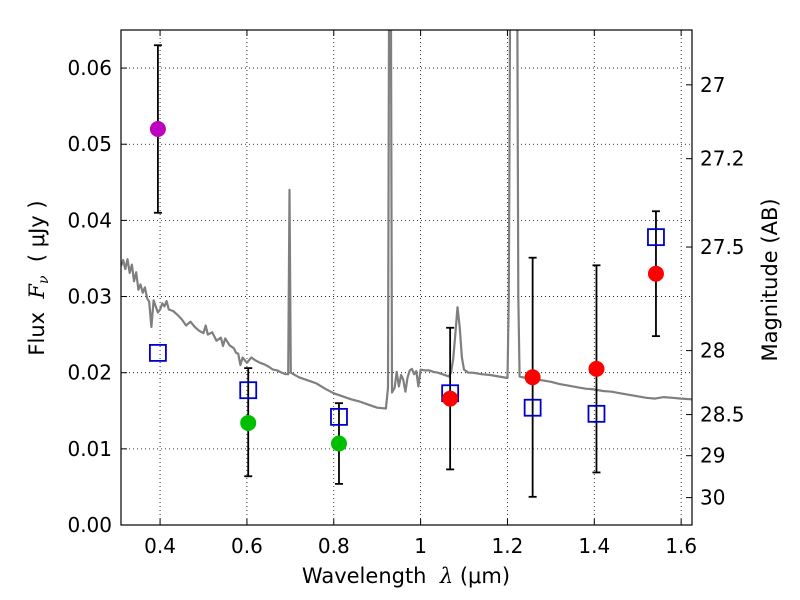 The height and width of the screenshot is (600, 800). What do you see at coordinates (712, 456) in the screenshot?
I see `right-tick-label: 29` at bounding box center [712, 456].